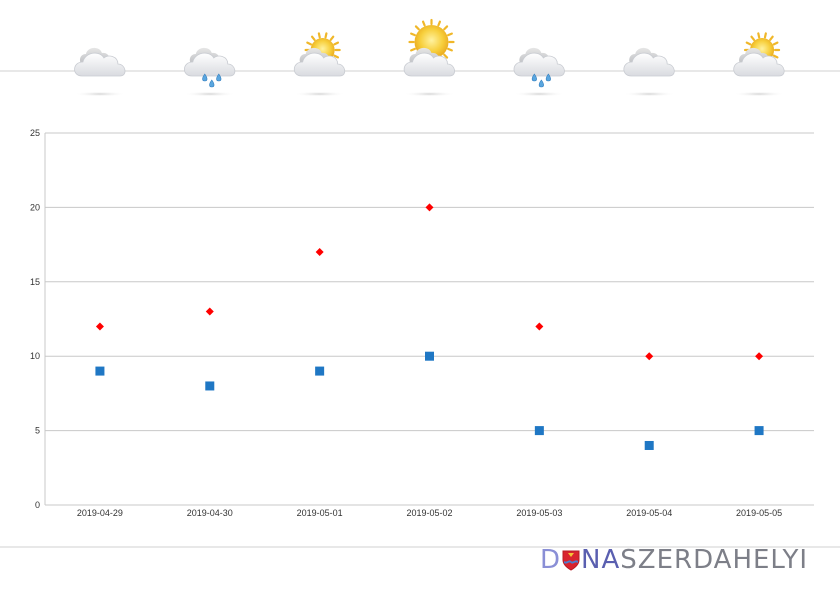 The width and height of the screenshot is (840, 594). I want to click on logo-part-d: D, so click(551, 560).